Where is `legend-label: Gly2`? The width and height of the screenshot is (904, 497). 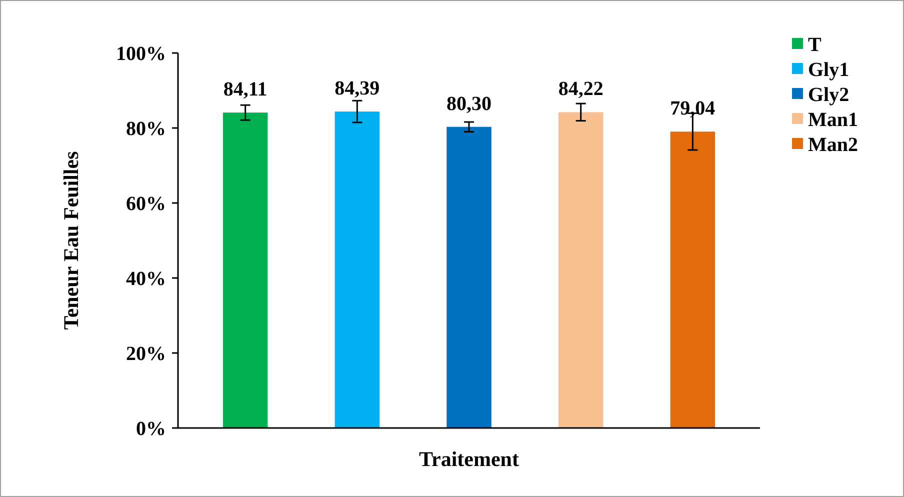
legend-label: Gly2 is located at coordinates (829, 95).